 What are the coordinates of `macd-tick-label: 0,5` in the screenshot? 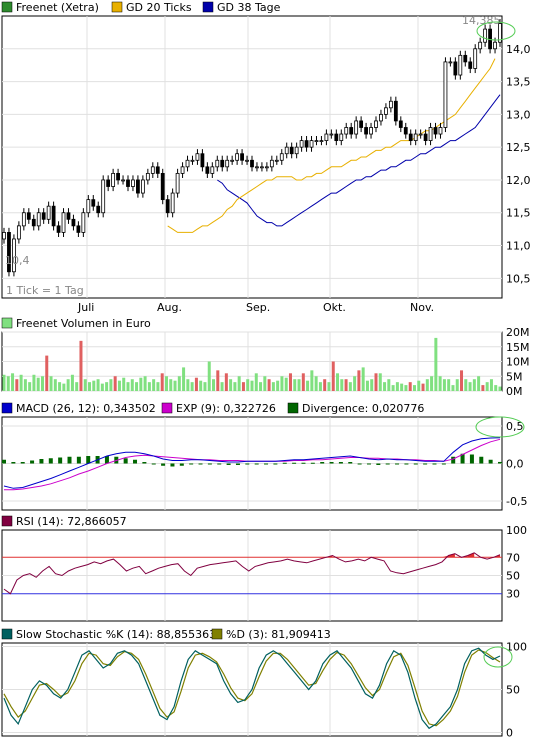 It's located at (515, 426).